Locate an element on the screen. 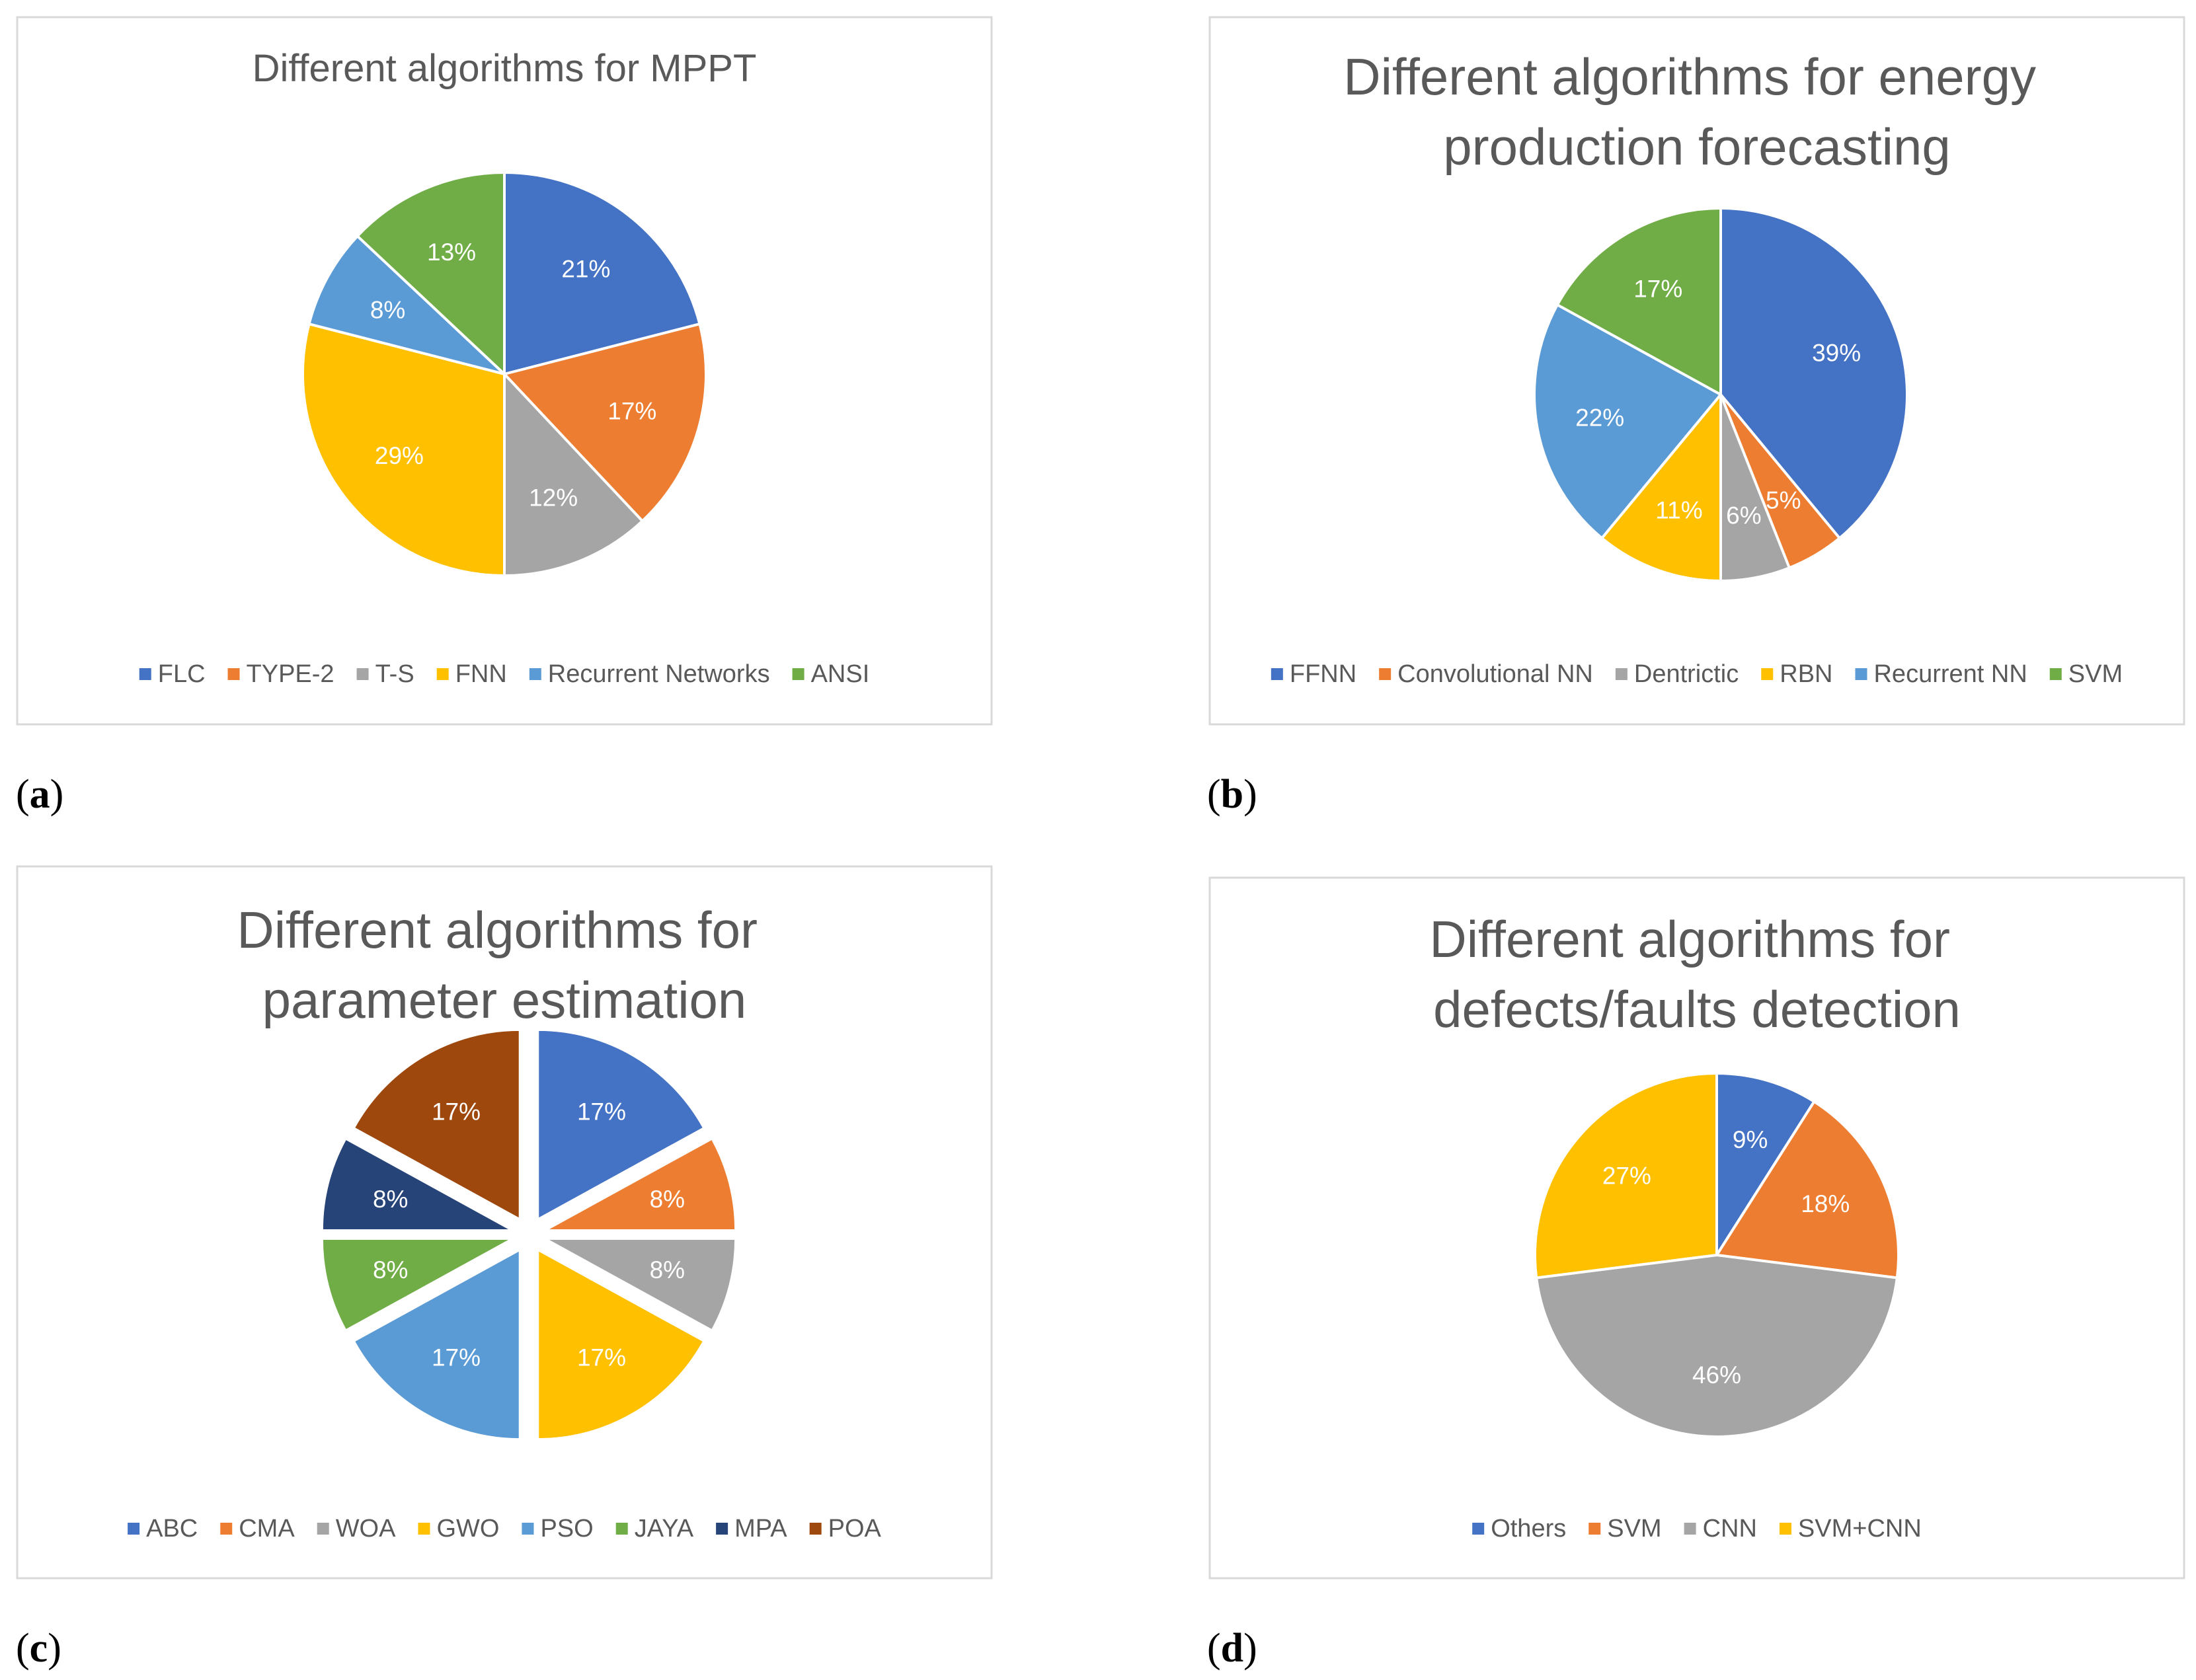 The width and height of the screenshot is (2196, 1680). legend-item-b-ffnn: FFNN is located at coordinates (1313, 674).